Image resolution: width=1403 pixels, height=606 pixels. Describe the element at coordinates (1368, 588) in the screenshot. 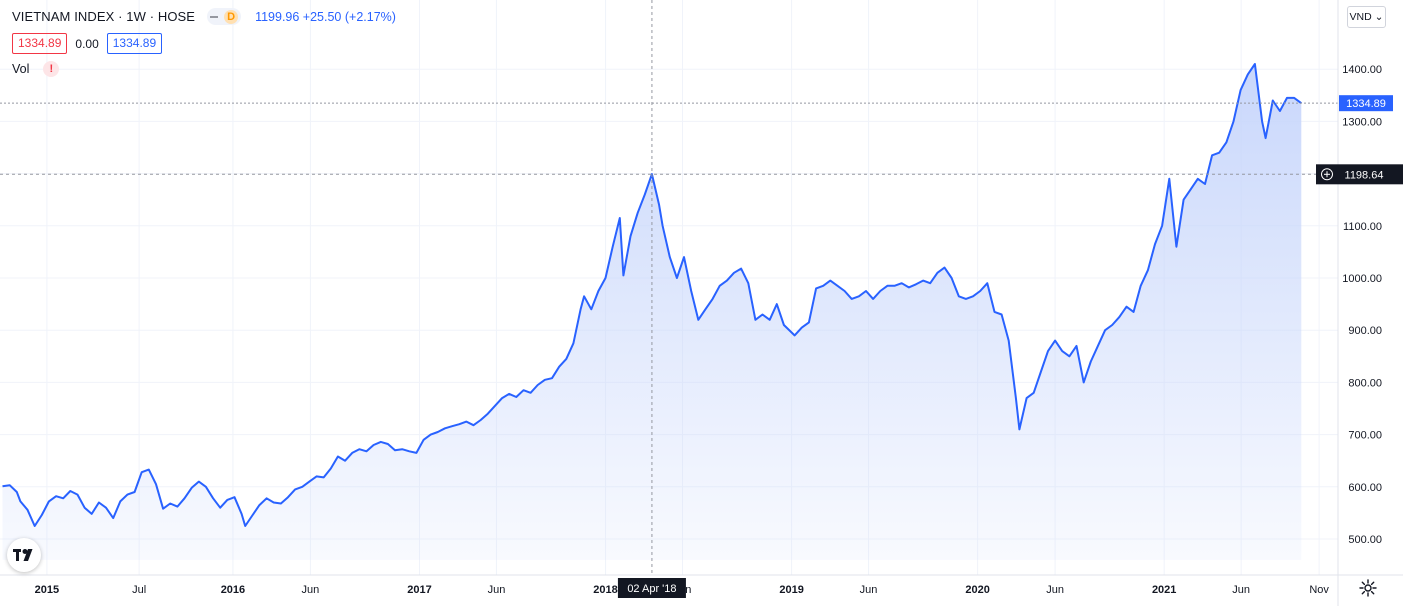

I see `gear-icon` at that location.